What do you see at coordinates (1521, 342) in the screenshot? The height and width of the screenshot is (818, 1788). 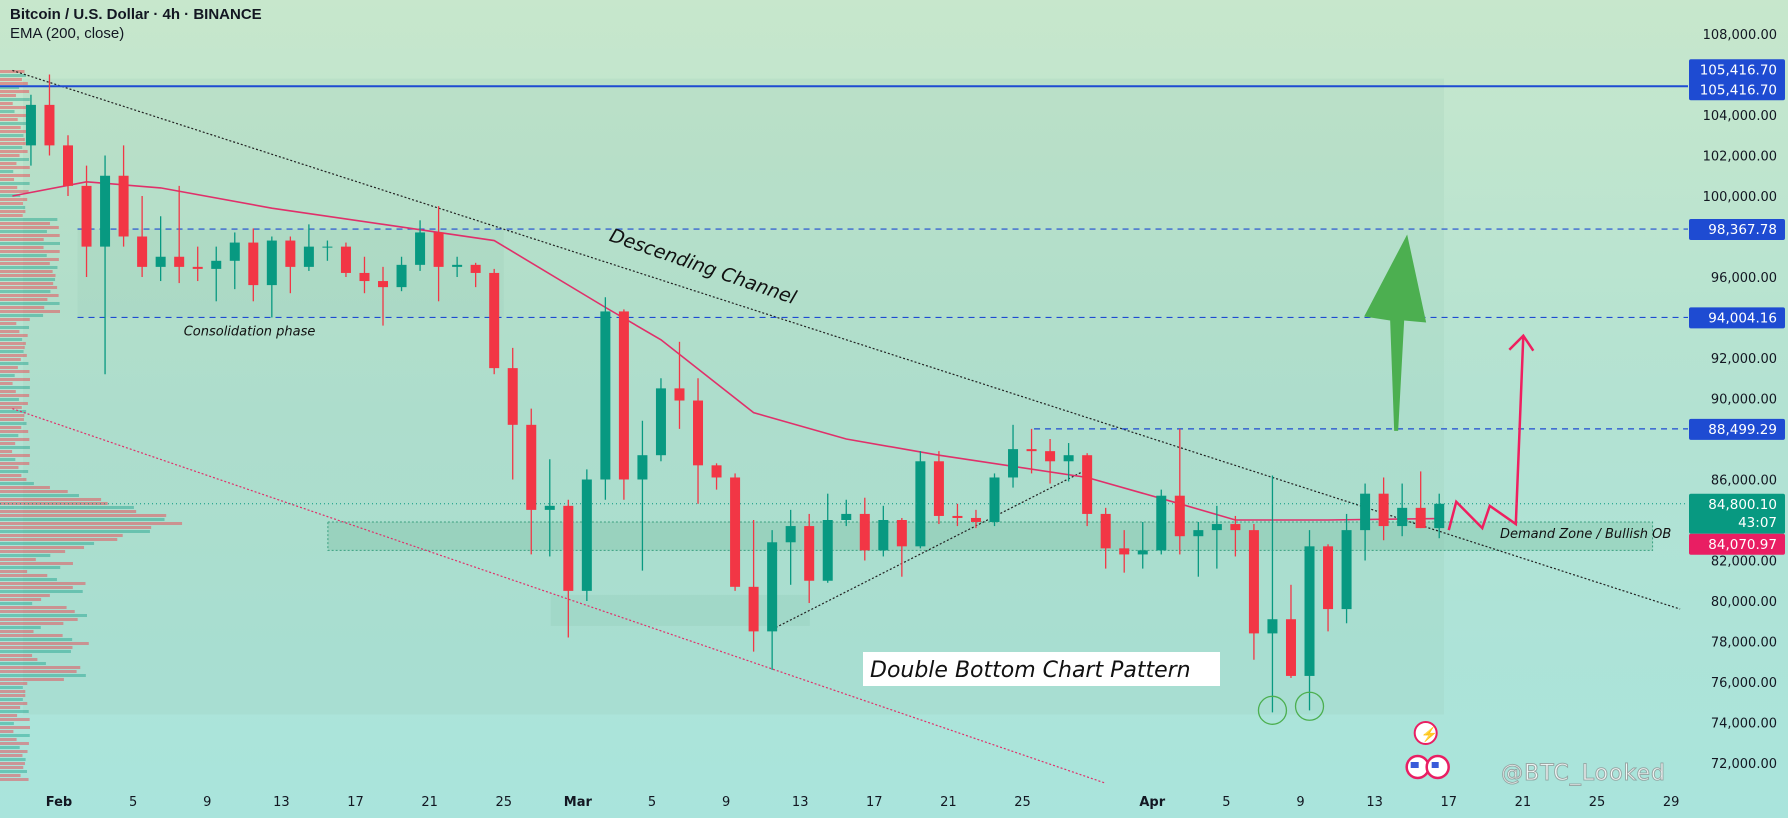 I see `projection-arrowhead-icon` at bounding box center [1521, 342].